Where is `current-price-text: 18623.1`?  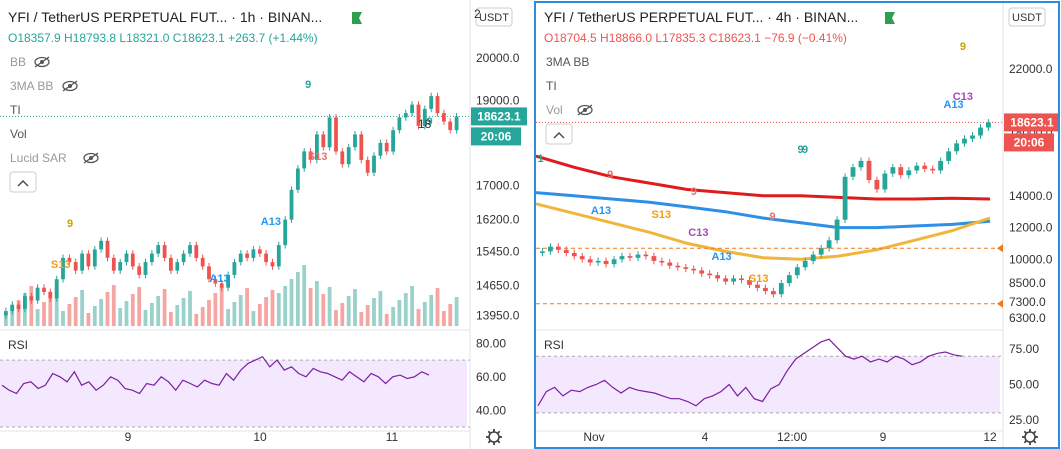 current-price-text: 18623.1 is located at coordinates (1032, 122).